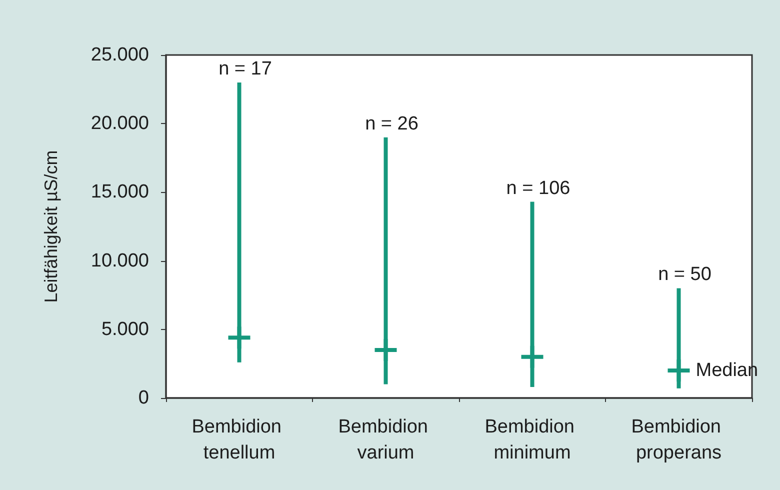 This screenshot has width=780, height=490. I want to click on y-tick-label: 0, so click(143, 398).